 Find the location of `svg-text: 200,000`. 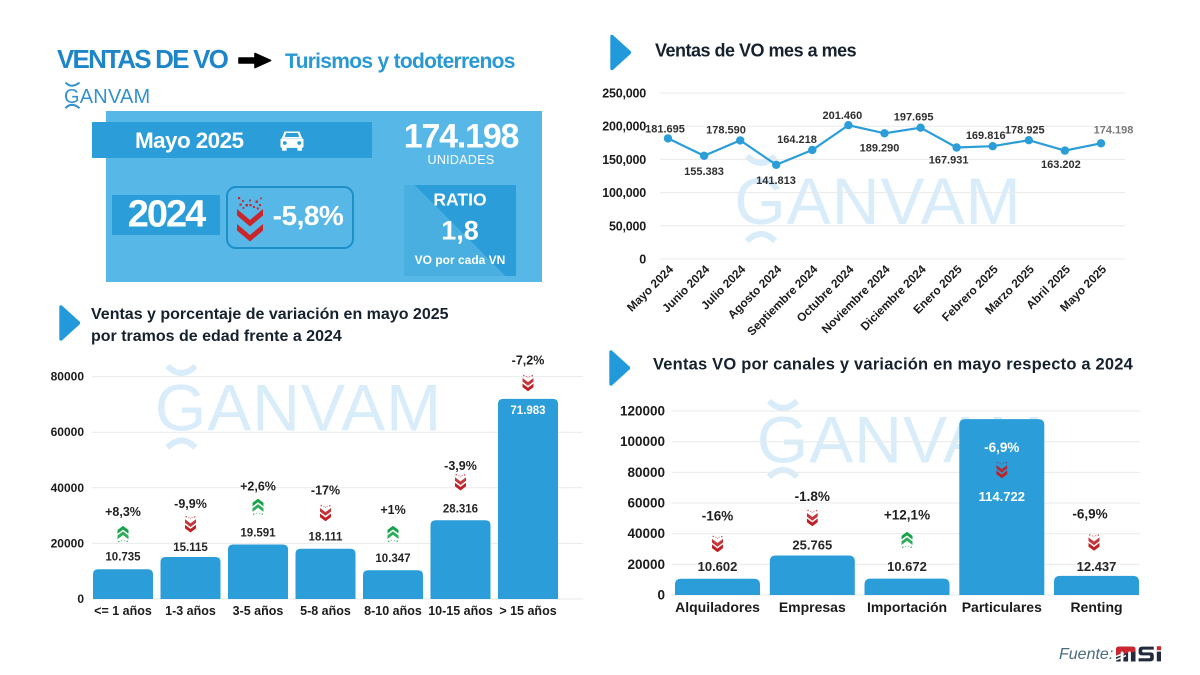

svg-text: 200,000 is located at coordinates (624, 127).